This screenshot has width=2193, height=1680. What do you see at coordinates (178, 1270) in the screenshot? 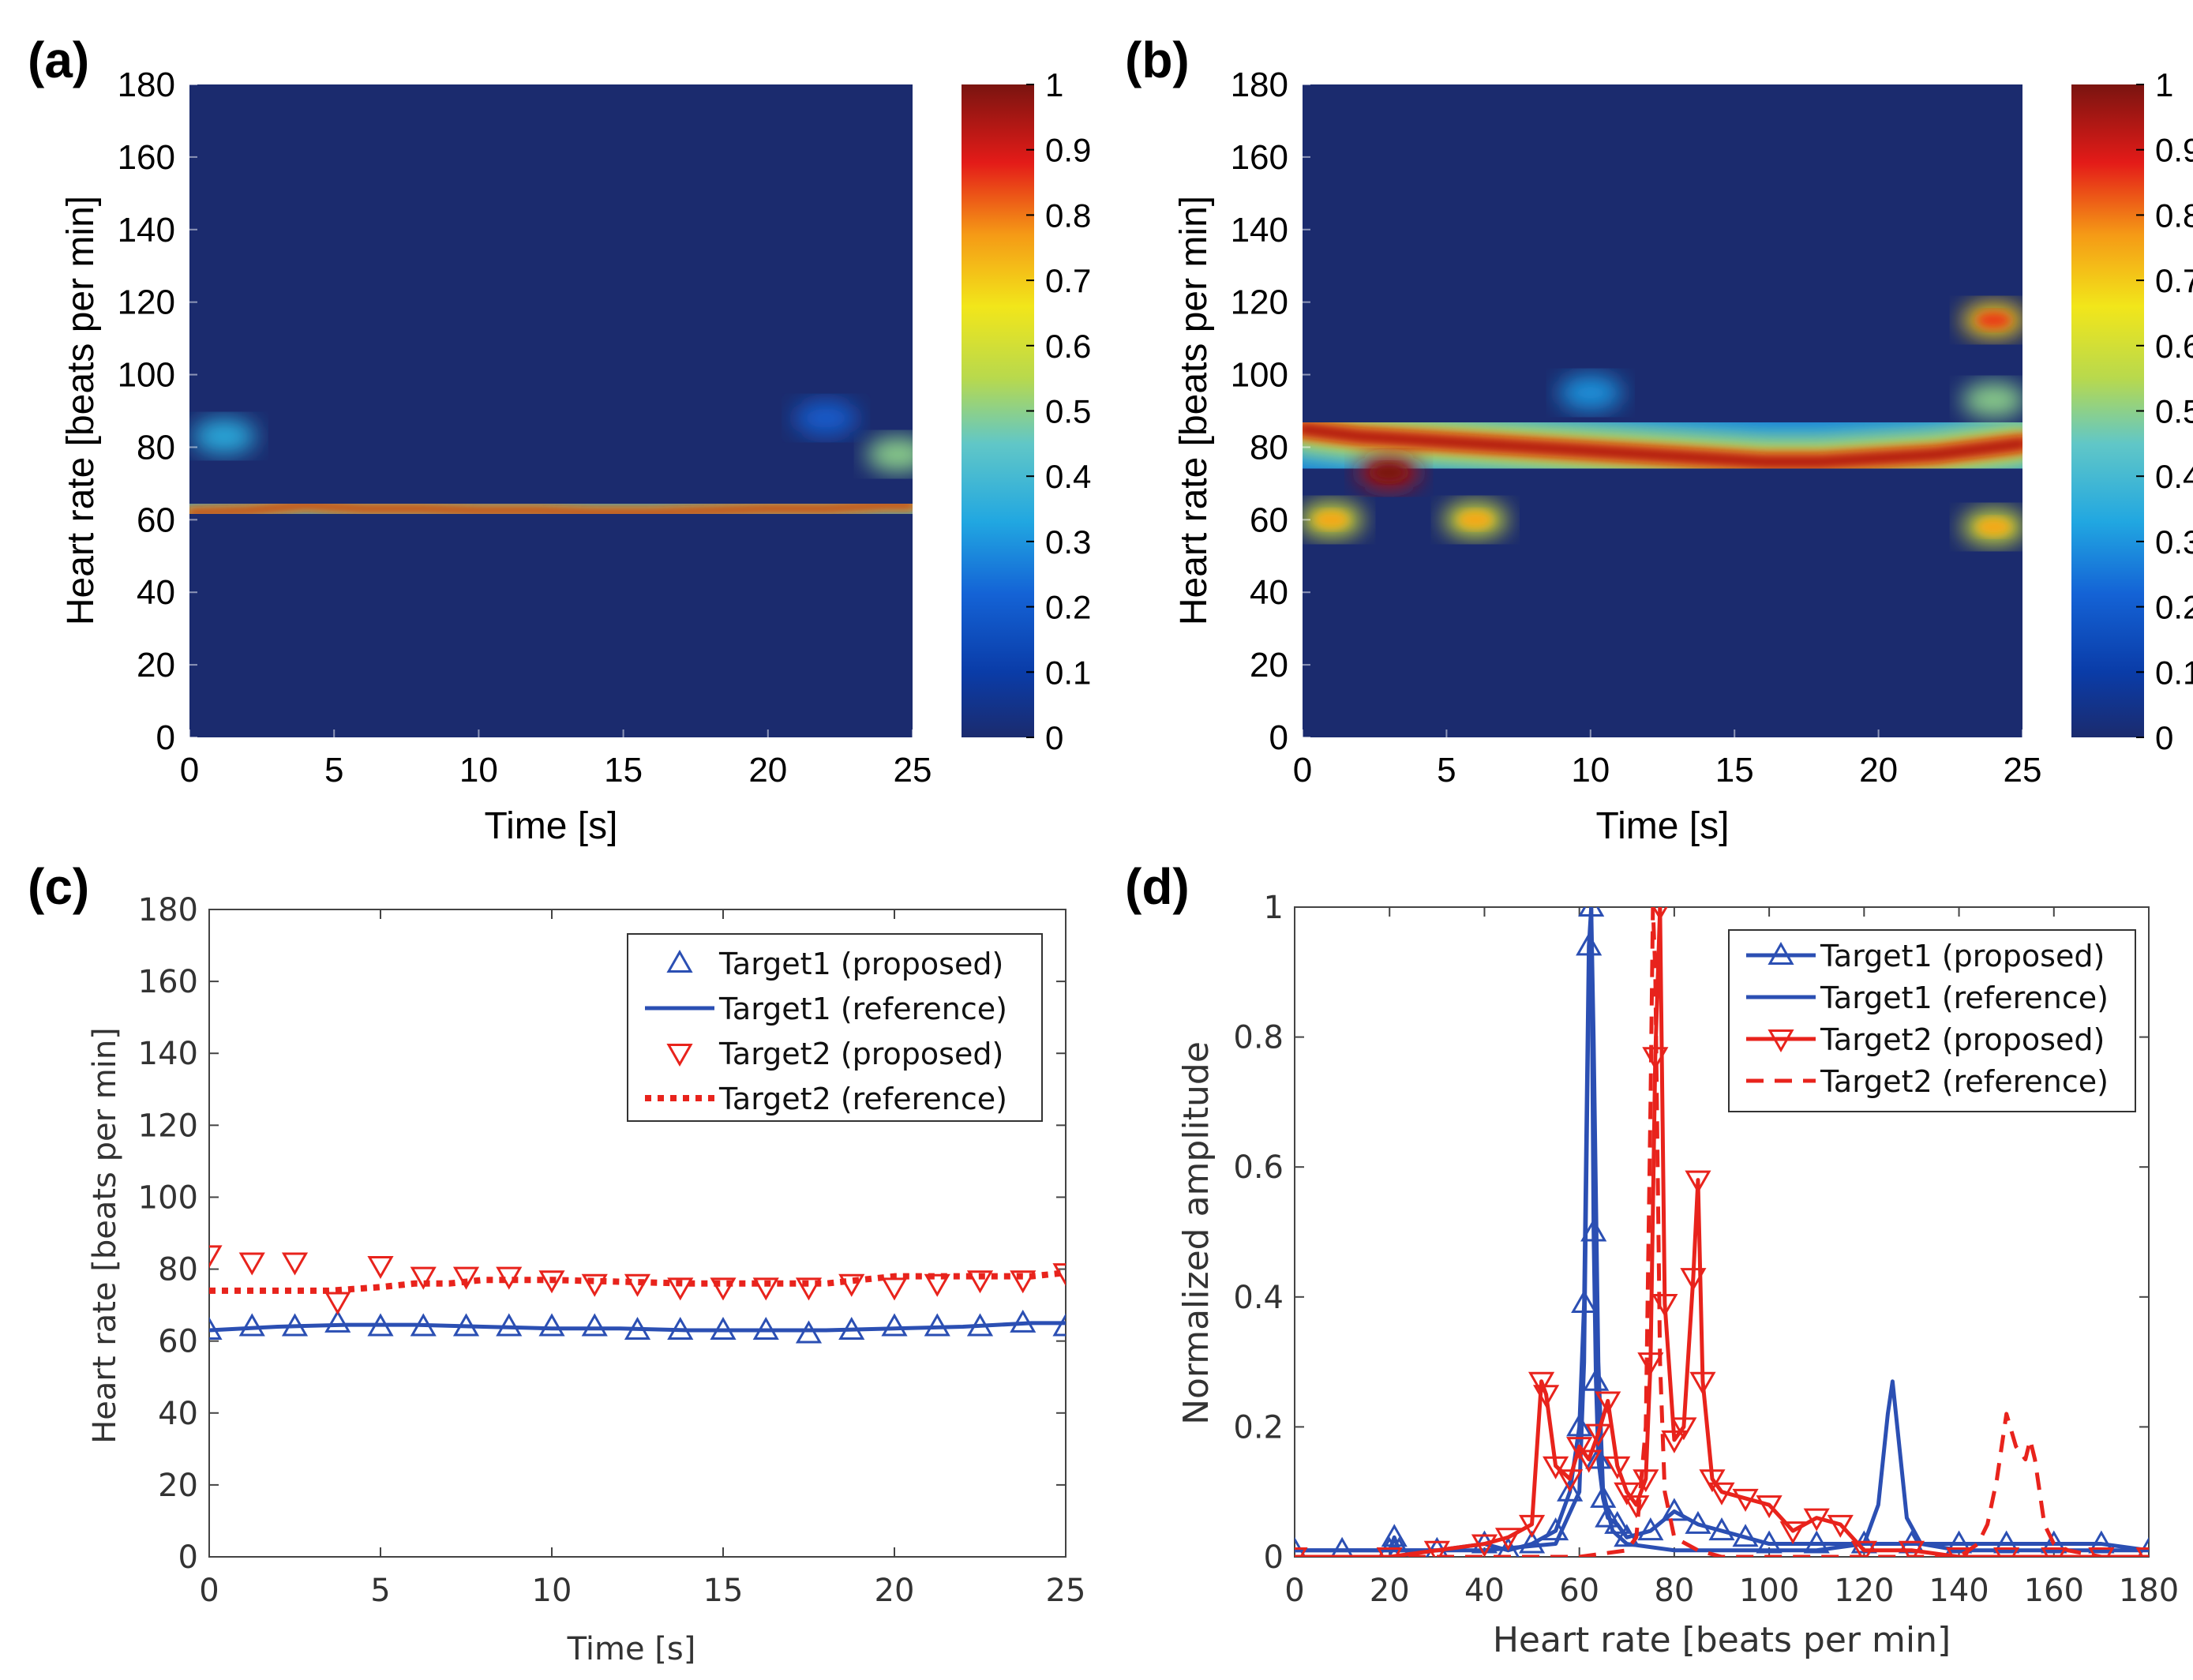
I see `ytick-label: 80` at bounding box center [178, 1270].